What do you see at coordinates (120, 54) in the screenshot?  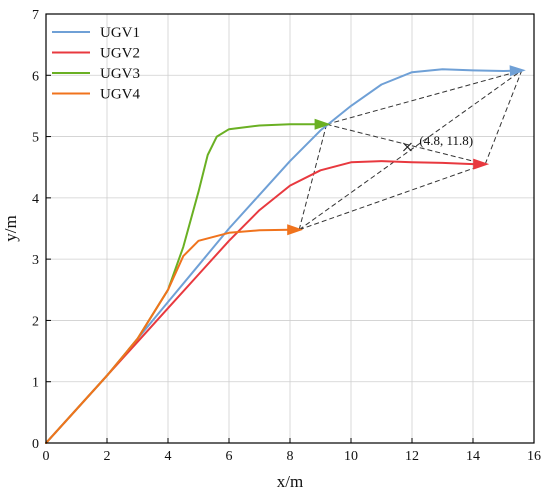 I see `legend-label-ugv2: UGV2` at bounding box center [120, 54].